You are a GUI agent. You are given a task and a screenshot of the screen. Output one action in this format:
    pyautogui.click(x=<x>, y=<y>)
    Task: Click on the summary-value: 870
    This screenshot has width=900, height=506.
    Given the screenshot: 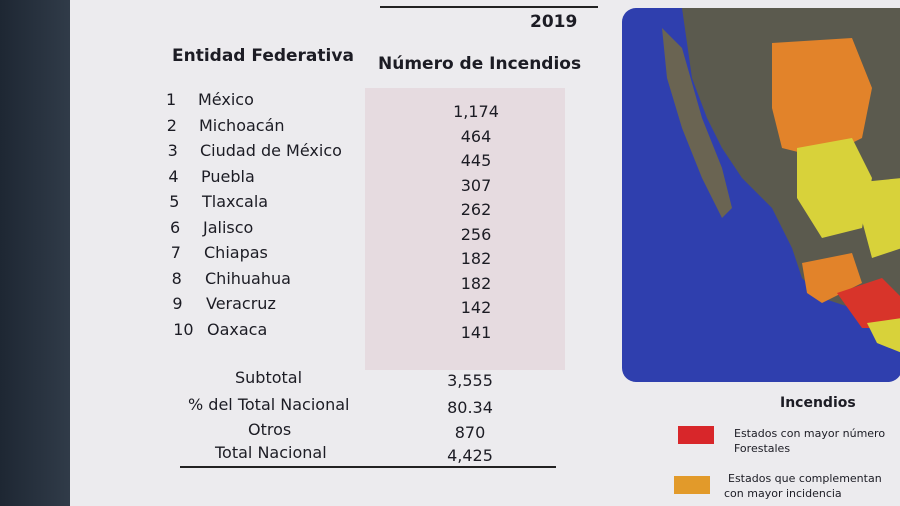 What is the action you would take?
    pyautogui.click(x=470, y=432)
    